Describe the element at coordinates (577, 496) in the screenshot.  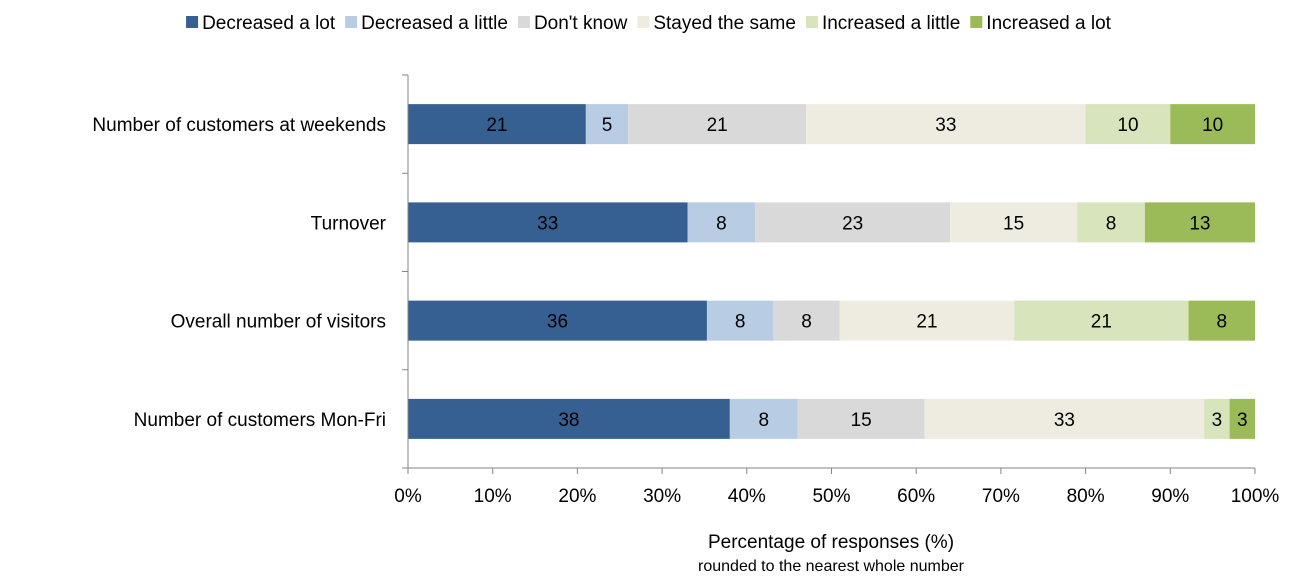
I see `x-tick-label: 20%` at that location.